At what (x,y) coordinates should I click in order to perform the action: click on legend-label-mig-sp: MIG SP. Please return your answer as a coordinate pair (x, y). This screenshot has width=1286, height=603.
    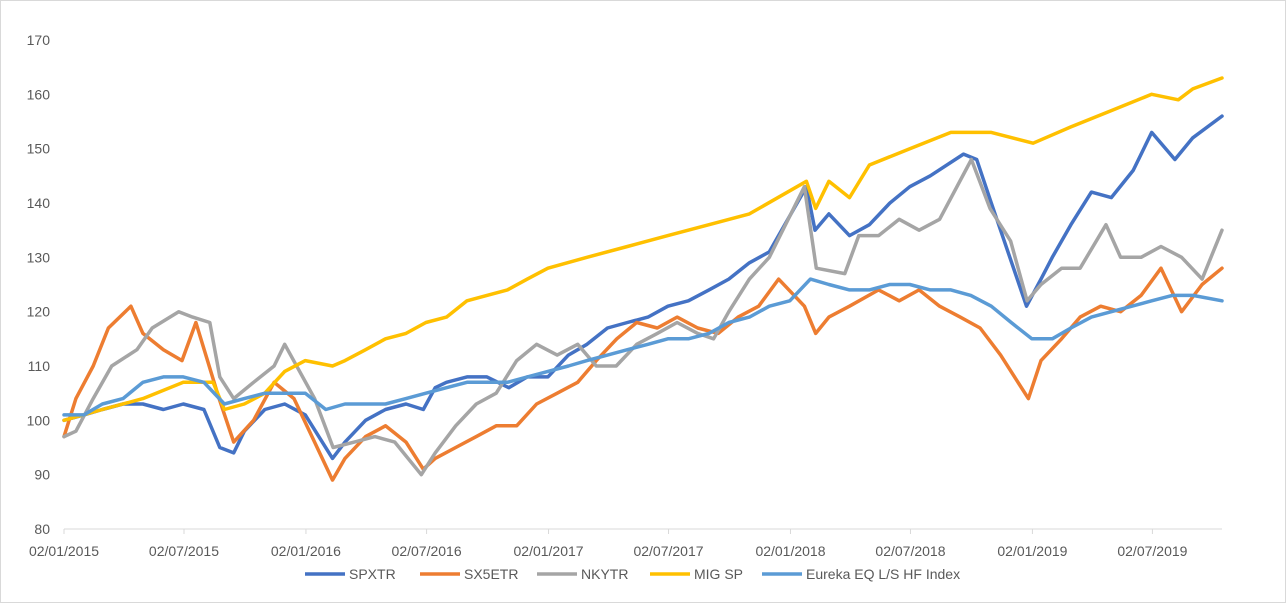
    Looking at the image, I should click on (718, 574).